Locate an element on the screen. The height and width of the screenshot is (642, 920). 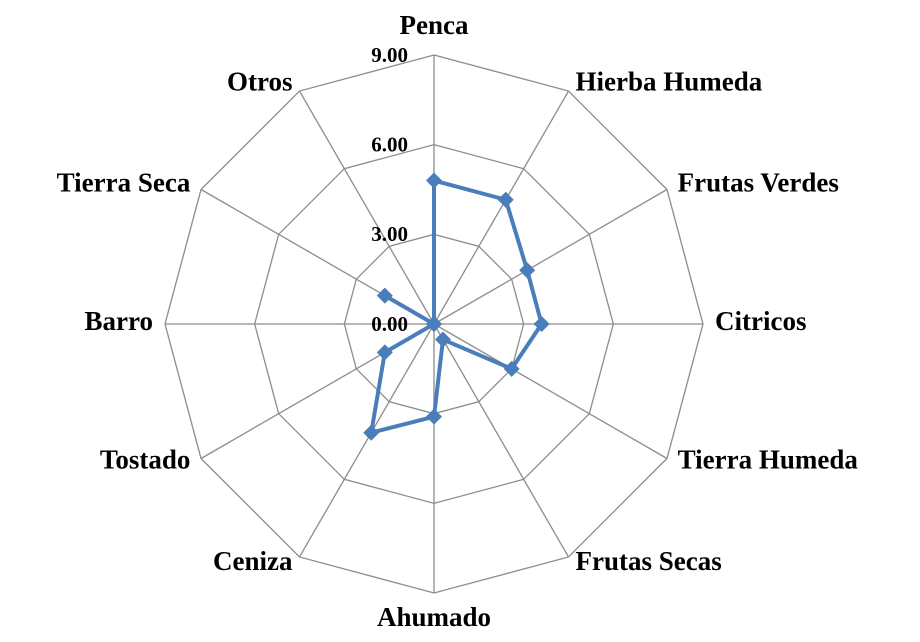
category-label: Frutas Secas is located at coordinates (649, 561).